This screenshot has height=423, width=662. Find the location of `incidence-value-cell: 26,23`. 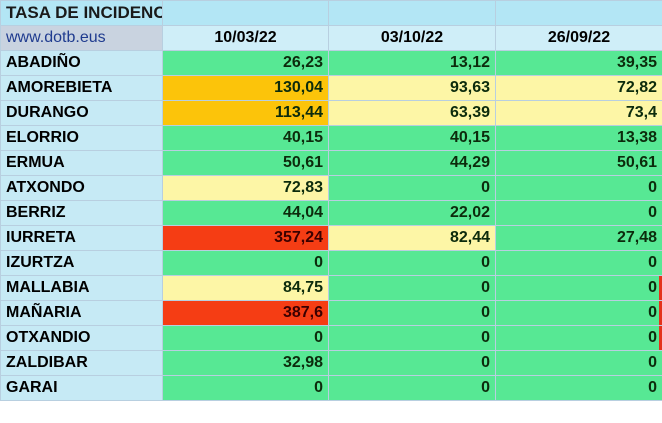

incidence-value-cell: 26,23 is located at coordinates (245, 63).